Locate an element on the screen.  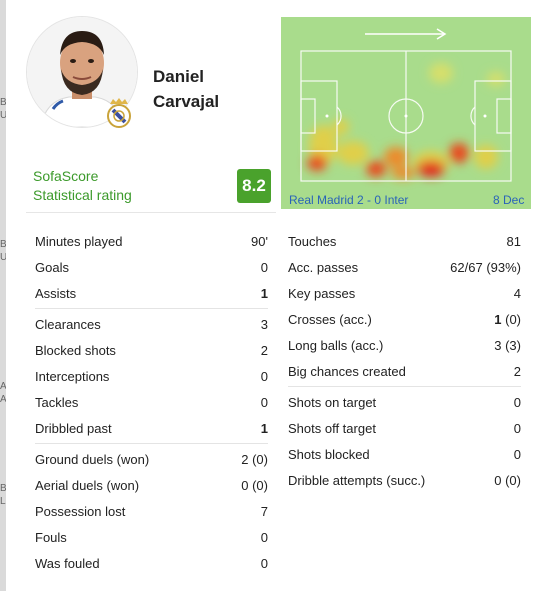
stat-label: Big chances created is located at coordinates (347, 371).